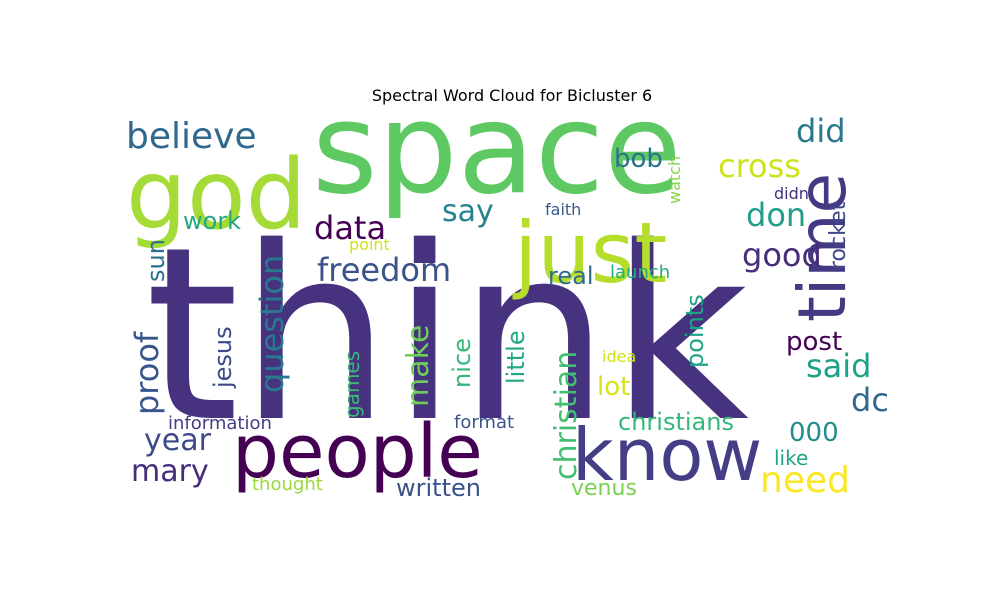 Image resolution: width=1000 pixels, height=600 pixels. What do you see at coordinates (350, 228) in the screenshot?
I see `word-data: data` at bounding box center [350, 228].